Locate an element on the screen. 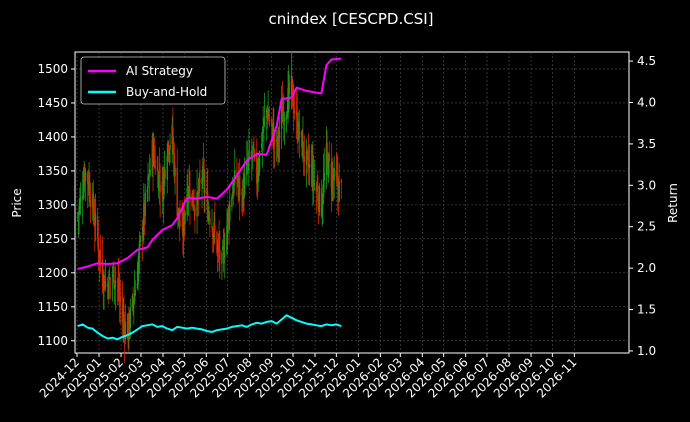 The image size is (690, 422). legend-box is located at coordinates (153, 80).